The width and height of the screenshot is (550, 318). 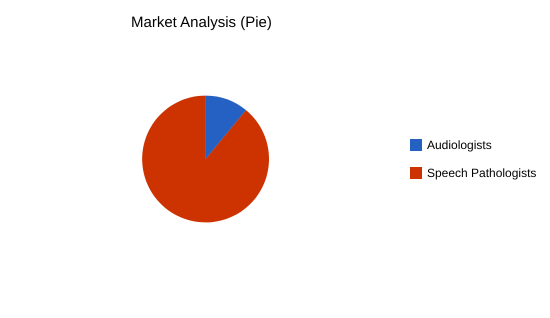 I want to click on chart-title: Market Analysis (Pie), so click(x=201, y=22).